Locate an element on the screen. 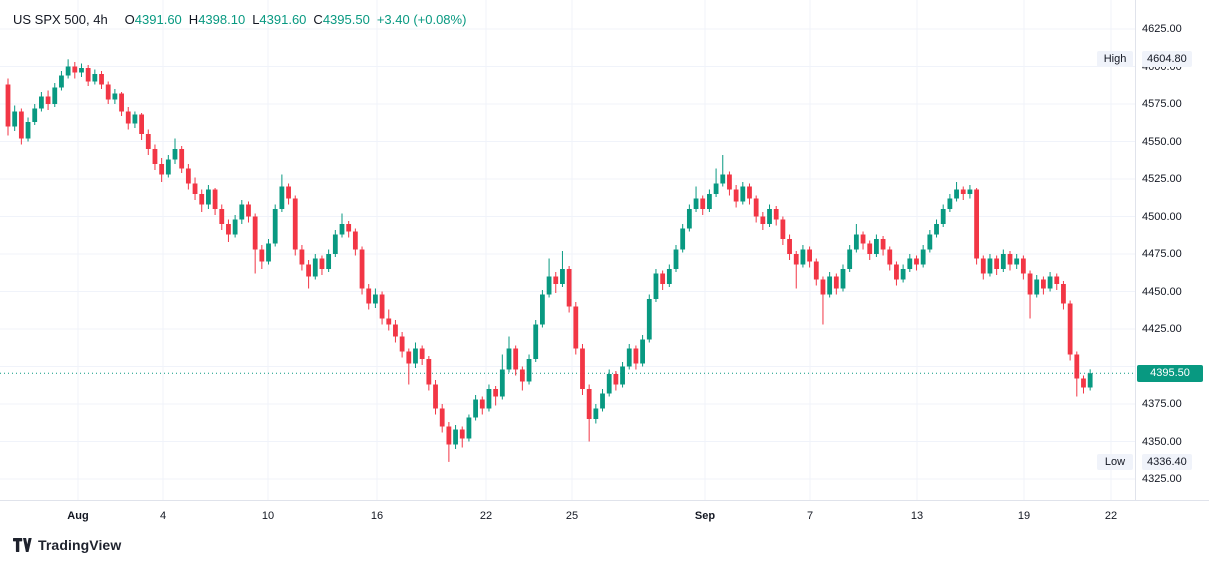 The height and width of the screenshot is (565, 1209). symbol-title: US SPX 500, 4h is located at coordinates (60, 19).